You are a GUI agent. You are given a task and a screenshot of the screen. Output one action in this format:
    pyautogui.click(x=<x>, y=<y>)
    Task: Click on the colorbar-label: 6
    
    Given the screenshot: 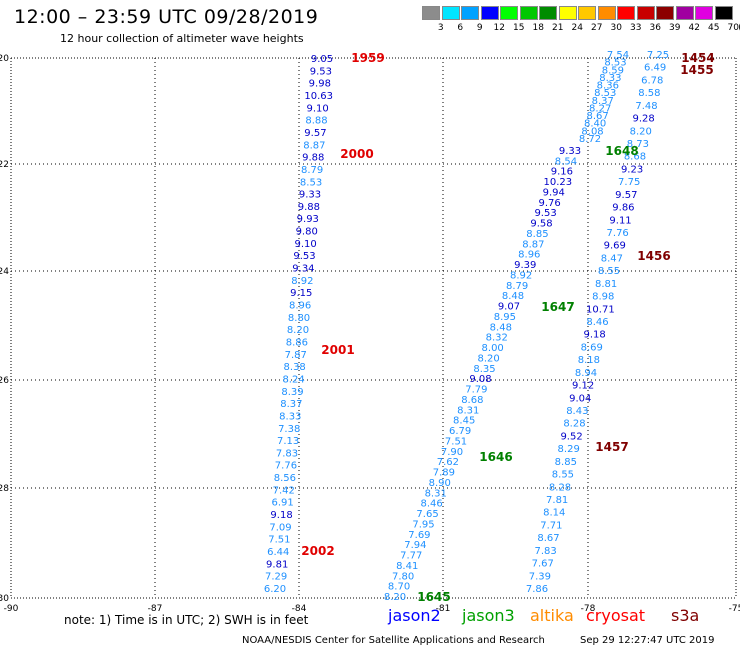 What is the action you would take?
    pyautogui.click(x=460, y=28)
    